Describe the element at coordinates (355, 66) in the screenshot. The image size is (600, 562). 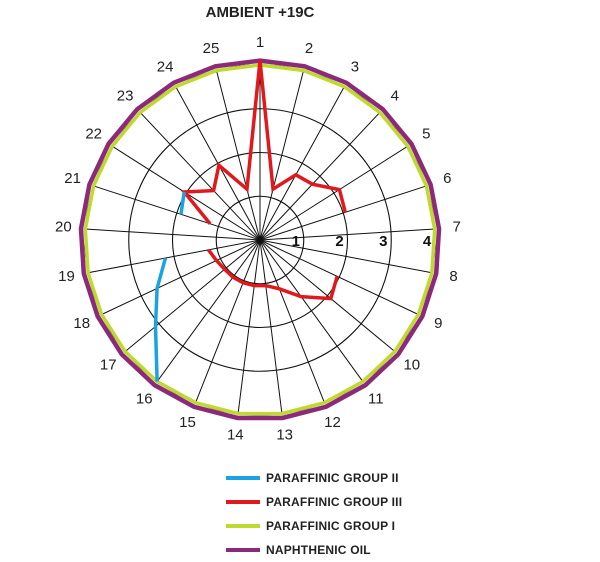
I see `category-label-3: 3` at that location.